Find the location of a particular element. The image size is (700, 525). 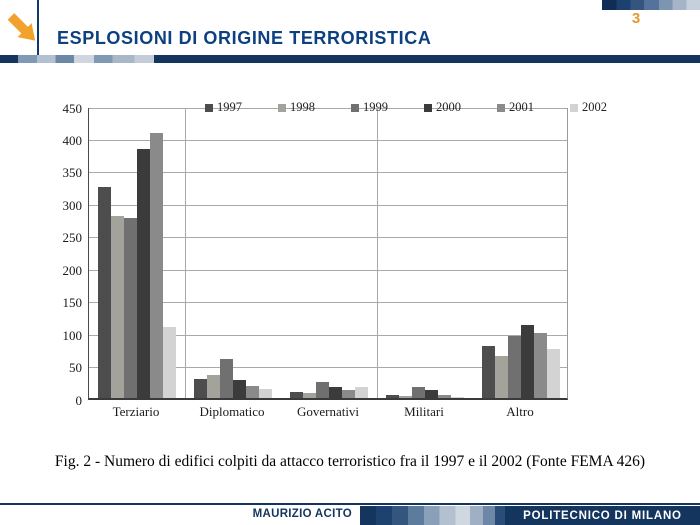

x-category-label: Governativi is located at coordinates (328, 411).